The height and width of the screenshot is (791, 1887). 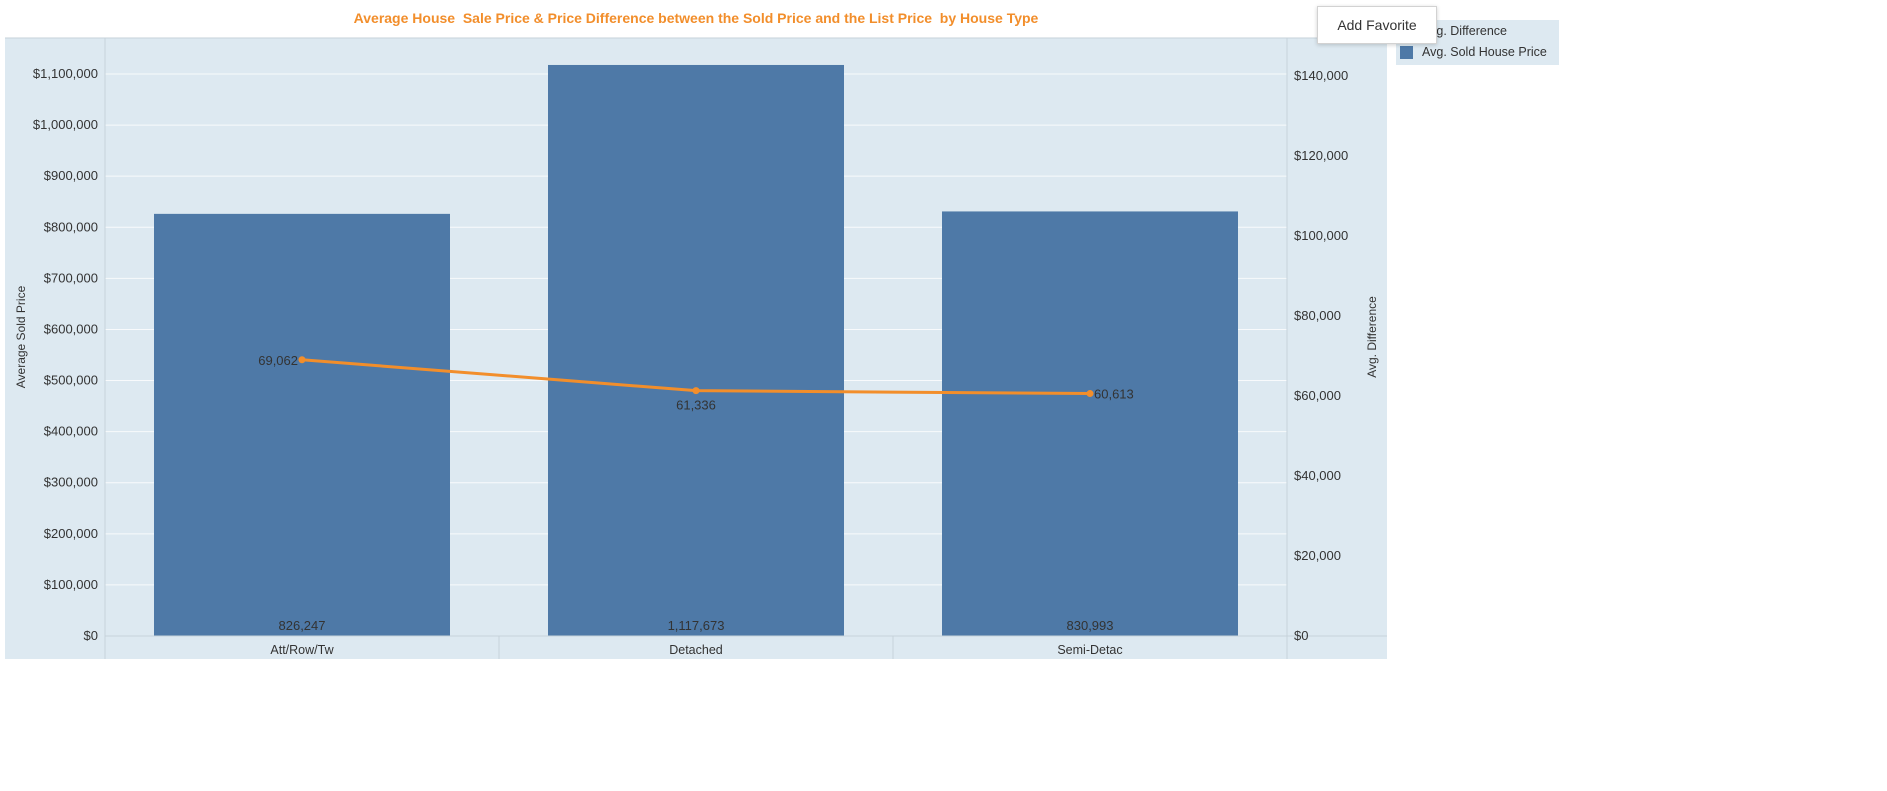 What do you see at coordinates (71, 226) in the screenshot?
I see `left-tick-label: $800,000` at bounding box center [71, 226].